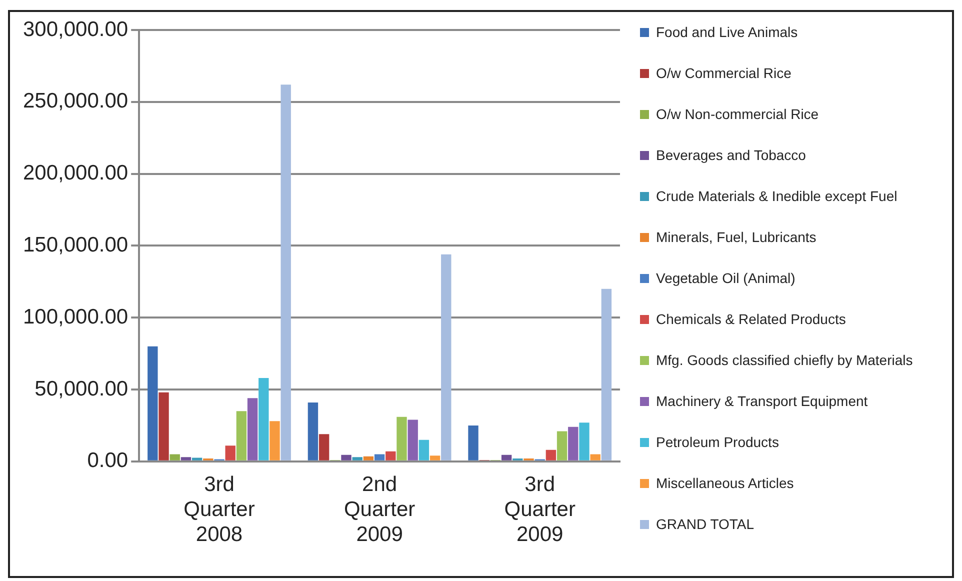  Describe the element at coordinates (717, 442) in the screenshot. I see `legend-label: Petroleum Products` at that location.